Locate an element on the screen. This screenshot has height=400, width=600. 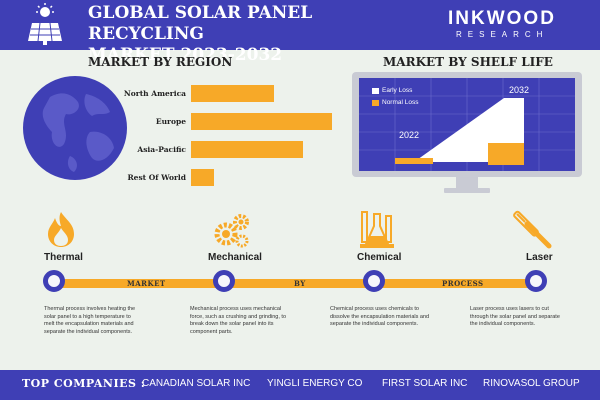
company-canadian-solar: CANADIAN SOLAR INC is located at coordinates (196, 383).